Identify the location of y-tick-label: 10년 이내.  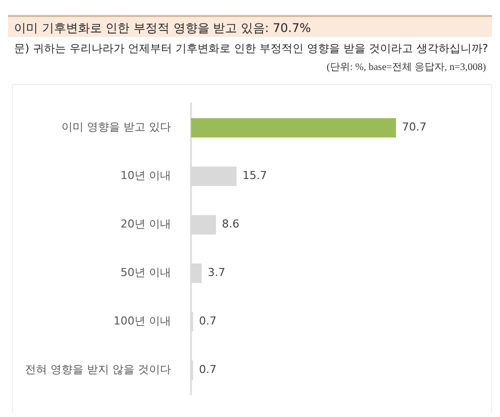
(145, 175).